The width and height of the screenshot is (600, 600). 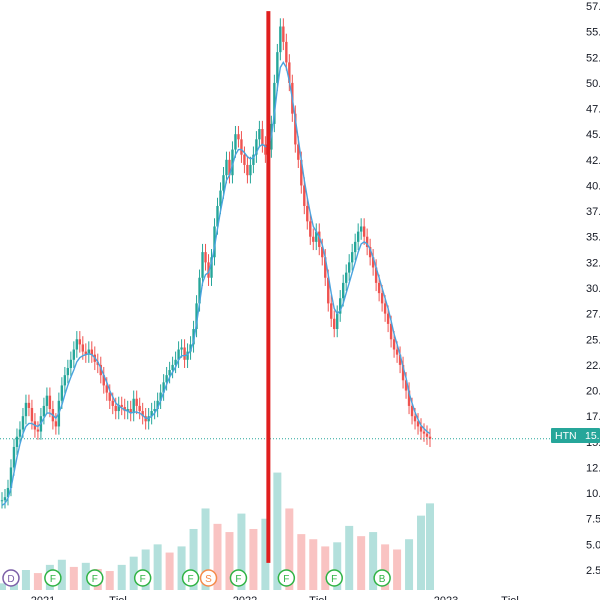 What do you see at coordinates (593, 571) in the screenshot?
I see `y-tick-label: 2.5` at bounding box center [593, 571].